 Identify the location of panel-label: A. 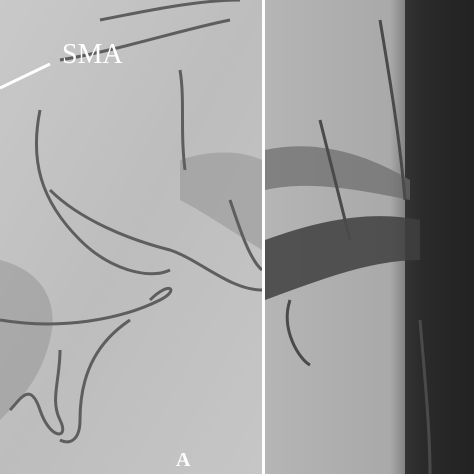
(183, 460).